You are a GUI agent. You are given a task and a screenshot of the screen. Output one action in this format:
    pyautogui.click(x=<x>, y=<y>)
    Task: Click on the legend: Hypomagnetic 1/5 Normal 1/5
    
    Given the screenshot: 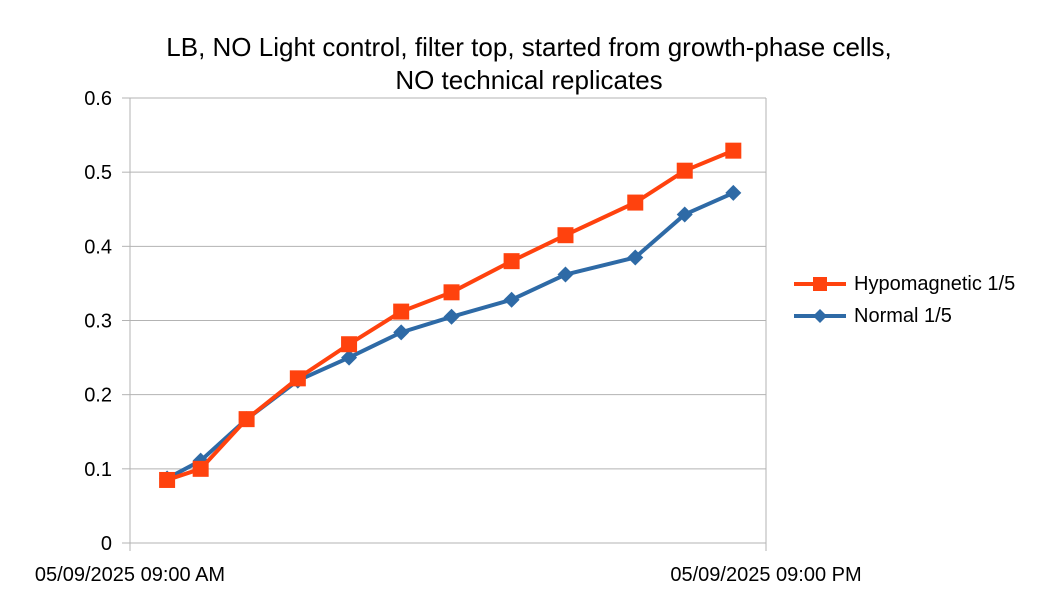 What is the action you would take?
    pyautogui.click(x=903, y=300)
    